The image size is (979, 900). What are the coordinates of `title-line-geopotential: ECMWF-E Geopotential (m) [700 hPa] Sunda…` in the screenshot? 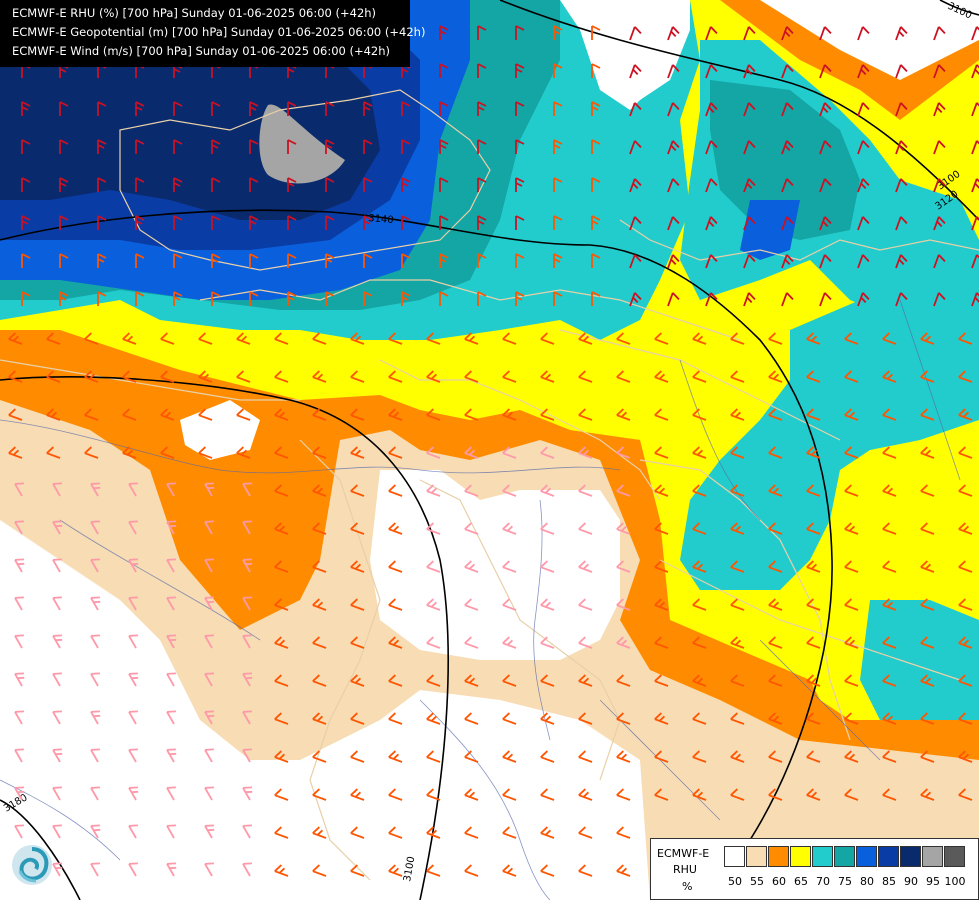 It's located at (219, 32).